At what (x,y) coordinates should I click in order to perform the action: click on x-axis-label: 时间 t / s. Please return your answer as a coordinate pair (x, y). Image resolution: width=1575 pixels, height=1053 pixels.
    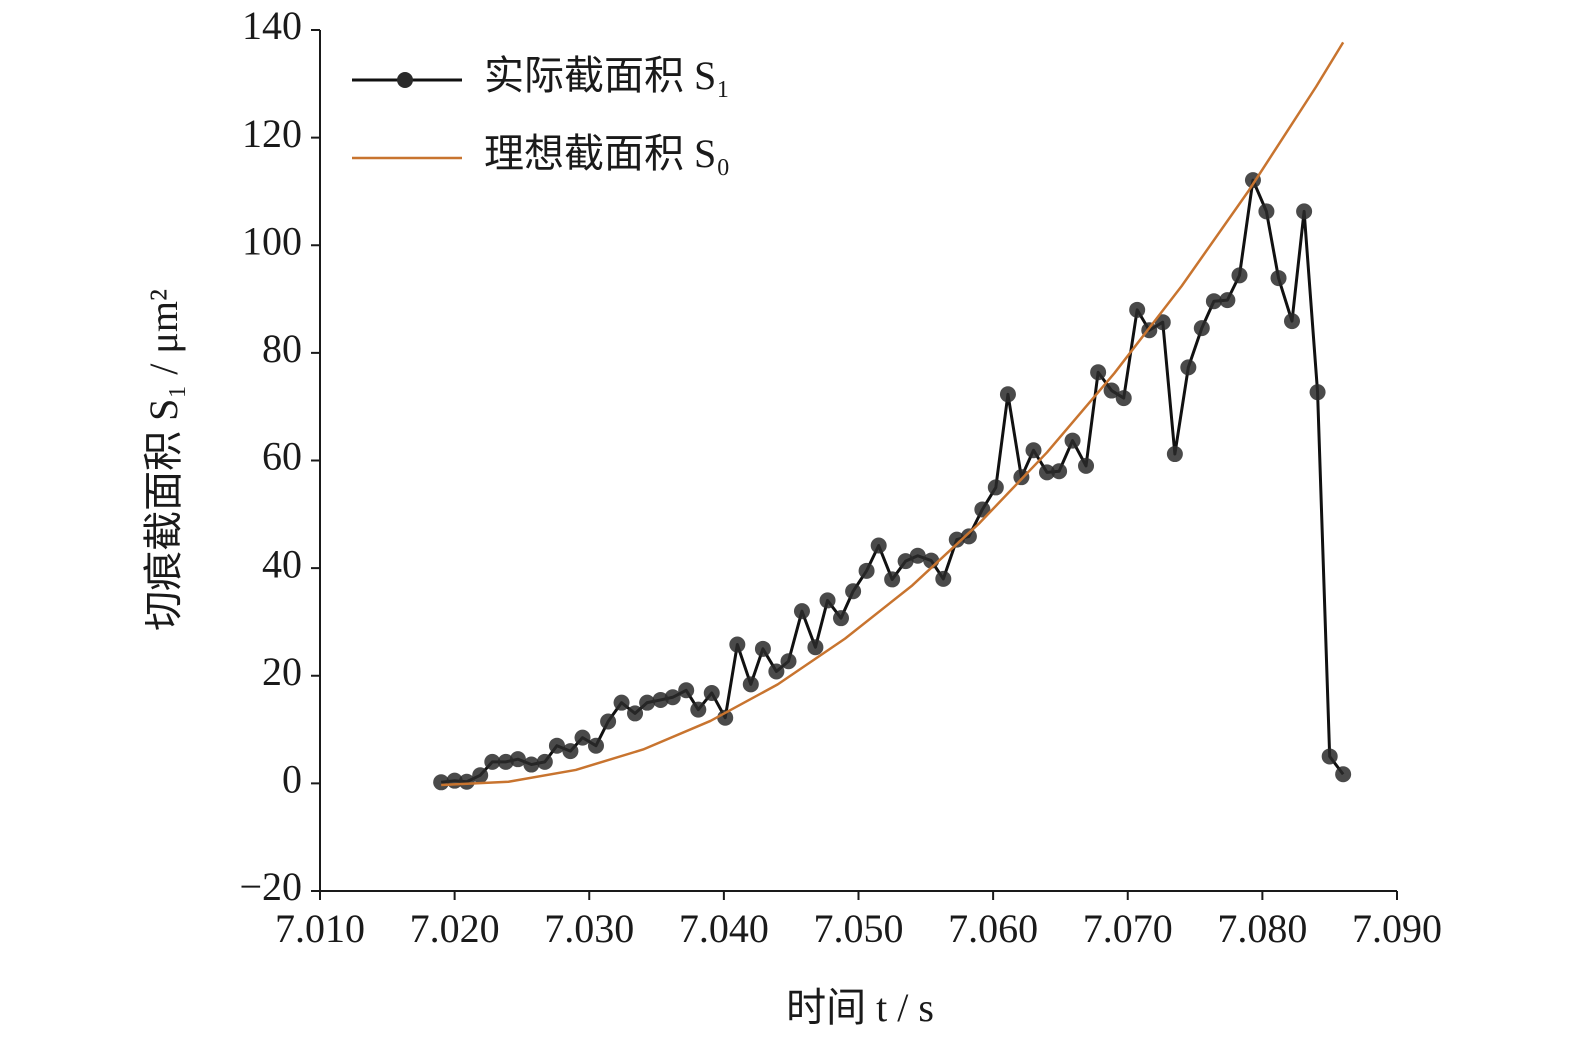
    Looking at the image, I should click on (860, 1007).